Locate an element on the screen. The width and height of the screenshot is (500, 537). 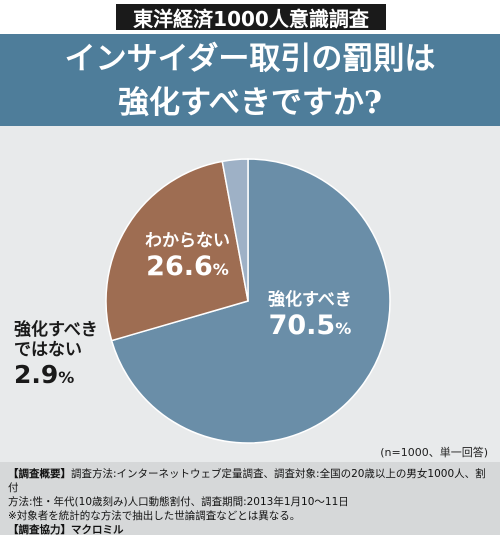
slice-unit-kyouka: % is located at coordinates (343, 328).